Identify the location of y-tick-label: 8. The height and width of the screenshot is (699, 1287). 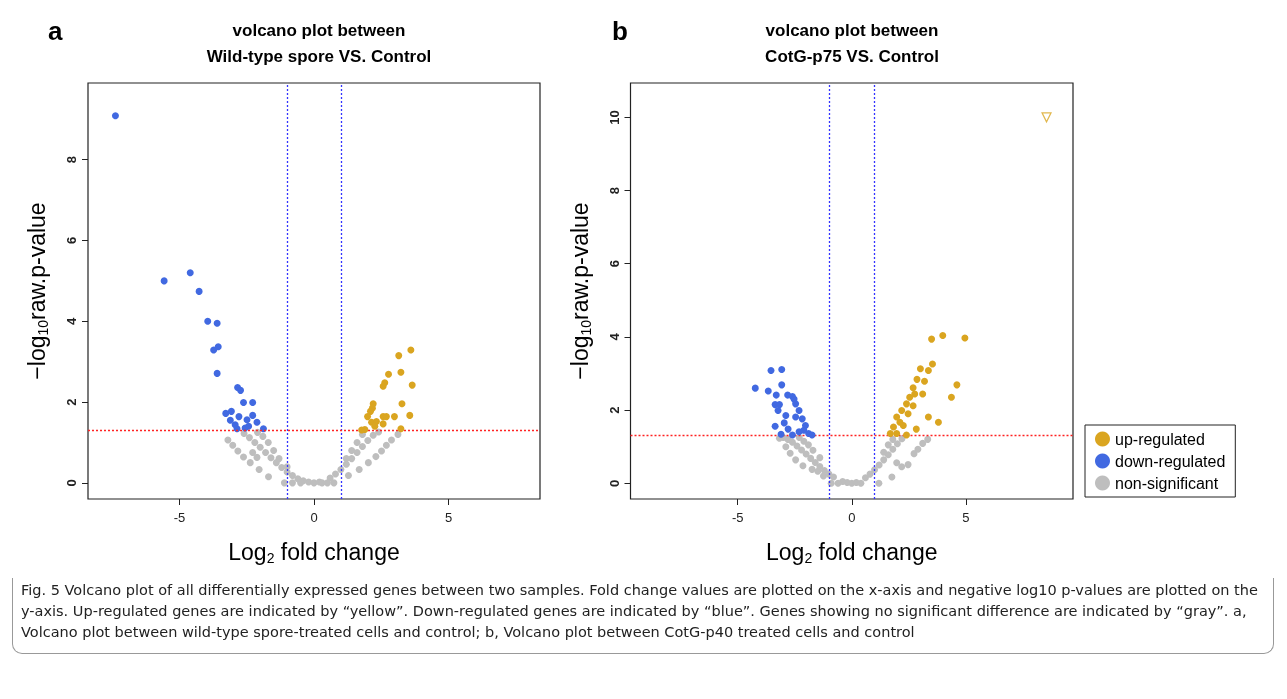
(71, 160).